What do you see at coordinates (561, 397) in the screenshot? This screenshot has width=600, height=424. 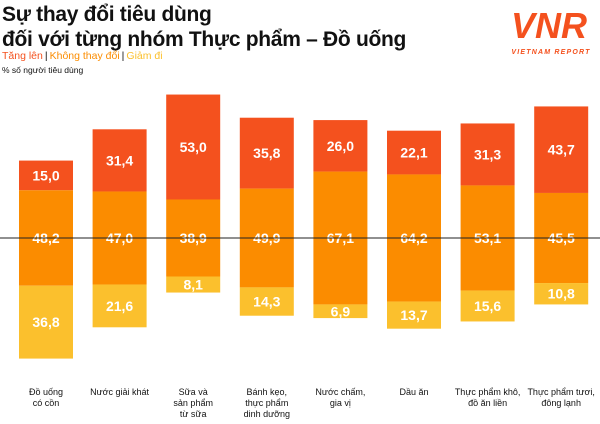 I see `category-label: Thực phẩm tươi, đông lạnh` at bounding box center [561, 397].